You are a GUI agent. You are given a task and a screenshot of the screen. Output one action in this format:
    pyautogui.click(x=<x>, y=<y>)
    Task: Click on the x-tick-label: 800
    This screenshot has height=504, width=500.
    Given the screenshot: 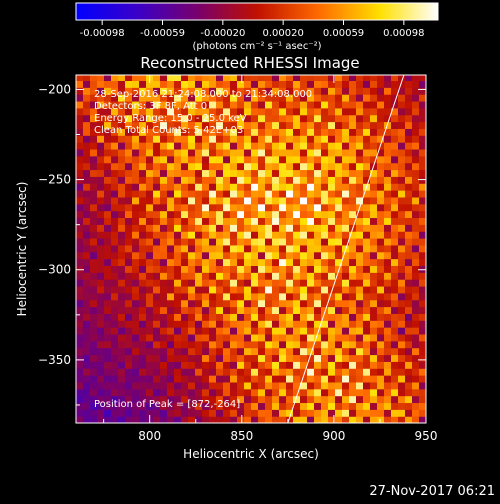 What is the action you would take?
    pyautogui.click(x=149, y=436)
    